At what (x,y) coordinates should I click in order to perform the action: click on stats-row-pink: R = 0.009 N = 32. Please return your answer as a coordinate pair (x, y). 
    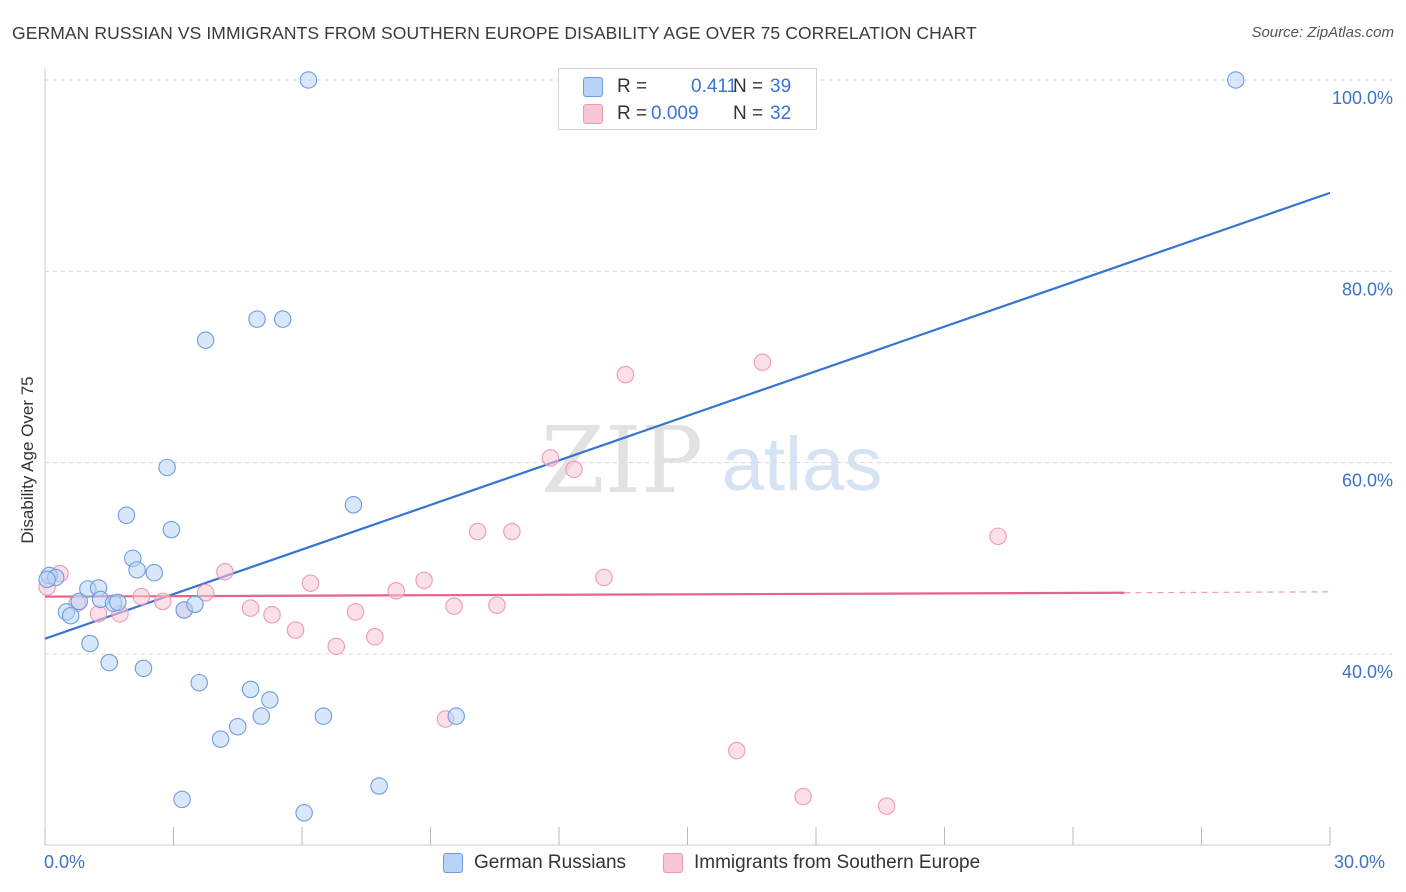
    Looking at the image, I should click on (699, 113).